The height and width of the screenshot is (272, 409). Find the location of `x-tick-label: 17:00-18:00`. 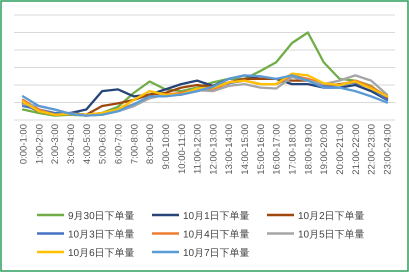

x-tick-label: 17:00-18:00 is located at coordinates (293, 149).